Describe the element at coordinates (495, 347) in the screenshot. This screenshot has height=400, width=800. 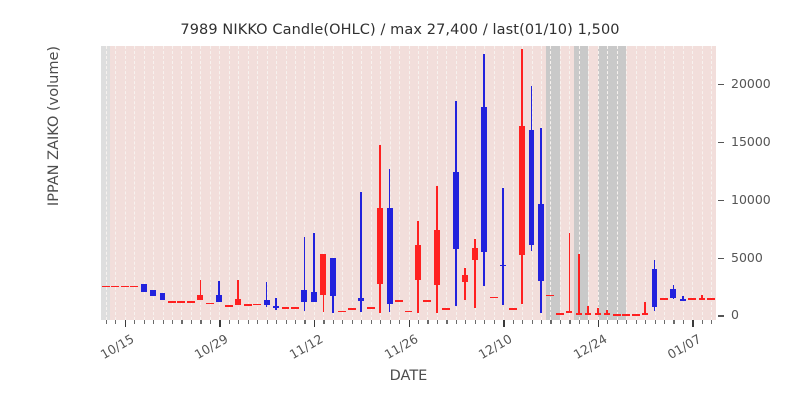
I see `x-tick-label: 12/10` at that location.